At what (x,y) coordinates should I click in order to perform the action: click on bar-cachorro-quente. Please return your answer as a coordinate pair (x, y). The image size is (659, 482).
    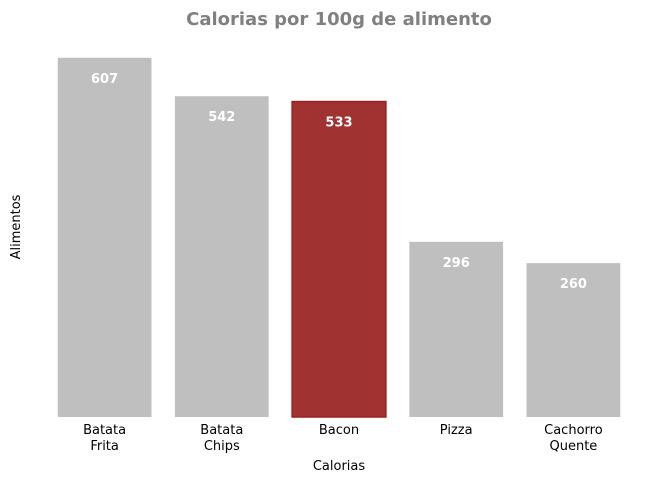
    Looking at the image, I should click on (573, 340).